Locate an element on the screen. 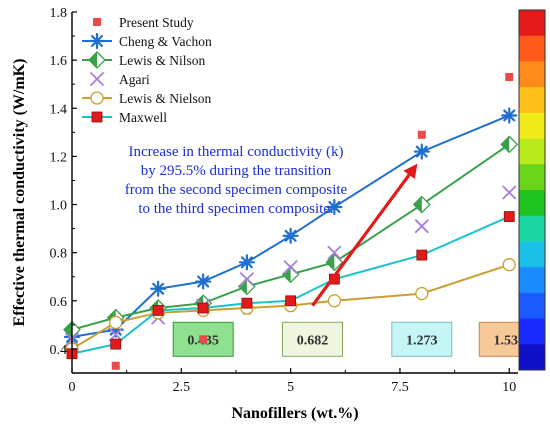 This screenshot has width=550, height=432. legend-label: Maxwell is located at coordinates (143, 117).